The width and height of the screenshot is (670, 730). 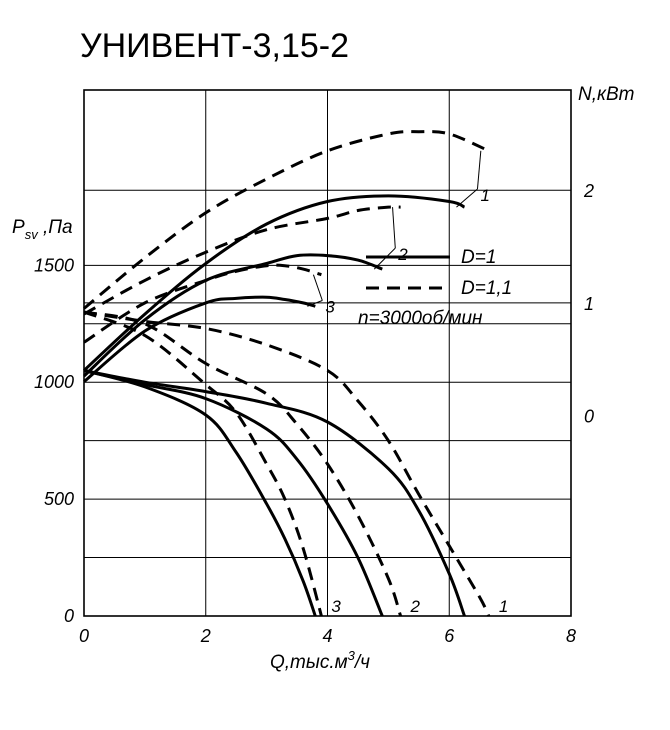 What do you see at coordinates (589, 304) in the screenshot?
I see `y-right-tick-label: 1` at bounding box center [589, 304].